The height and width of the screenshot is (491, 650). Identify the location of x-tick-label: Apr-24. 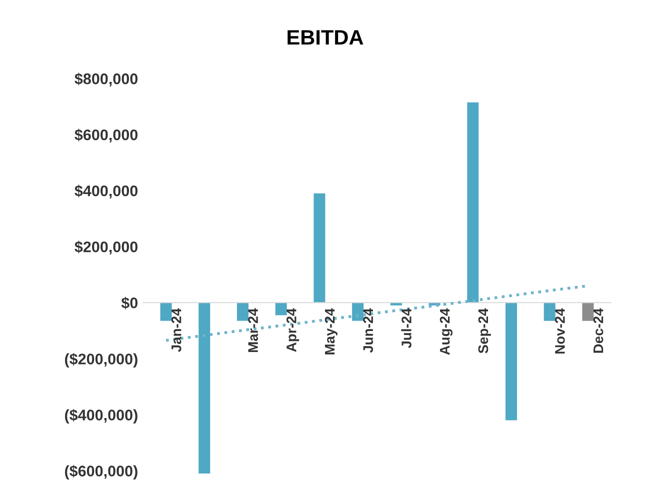
(293, 330).